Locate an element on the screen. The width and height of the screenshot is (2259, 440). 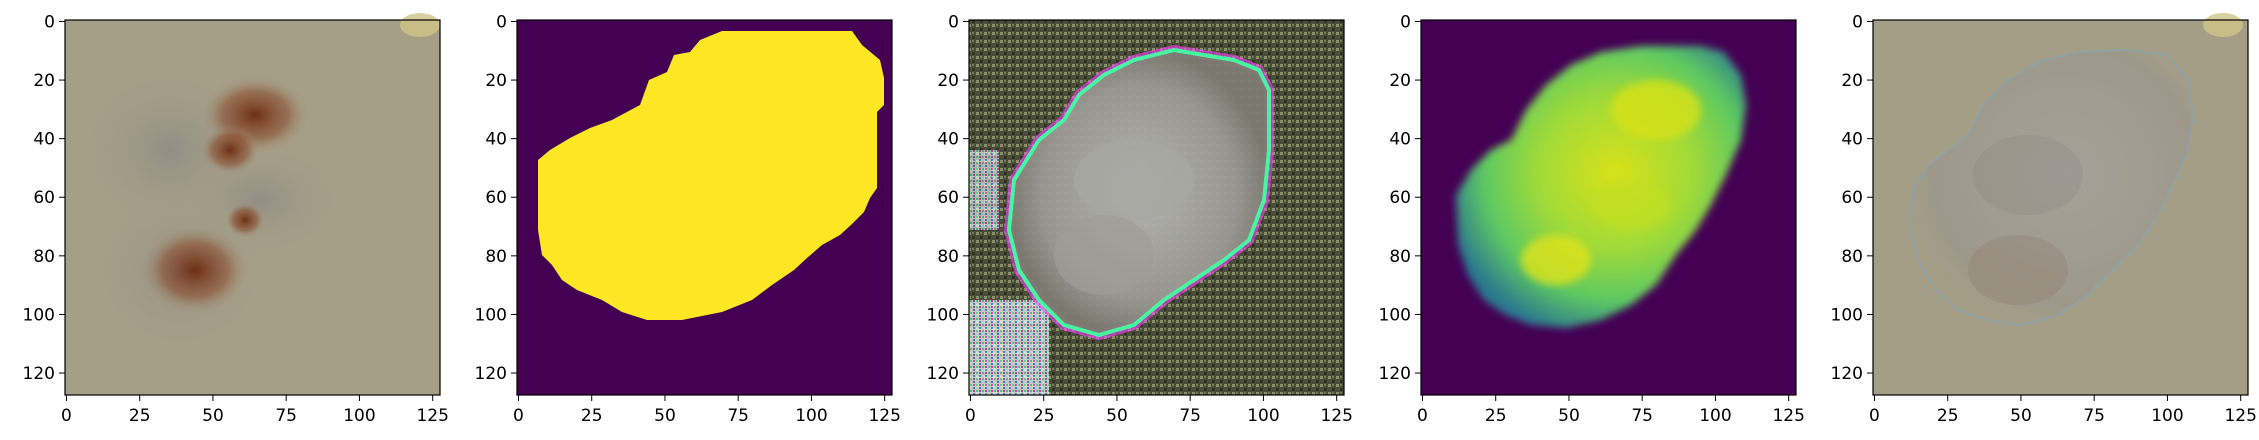
panel-4-x-tick-label: 25 is located at coordinates (1496, 416).